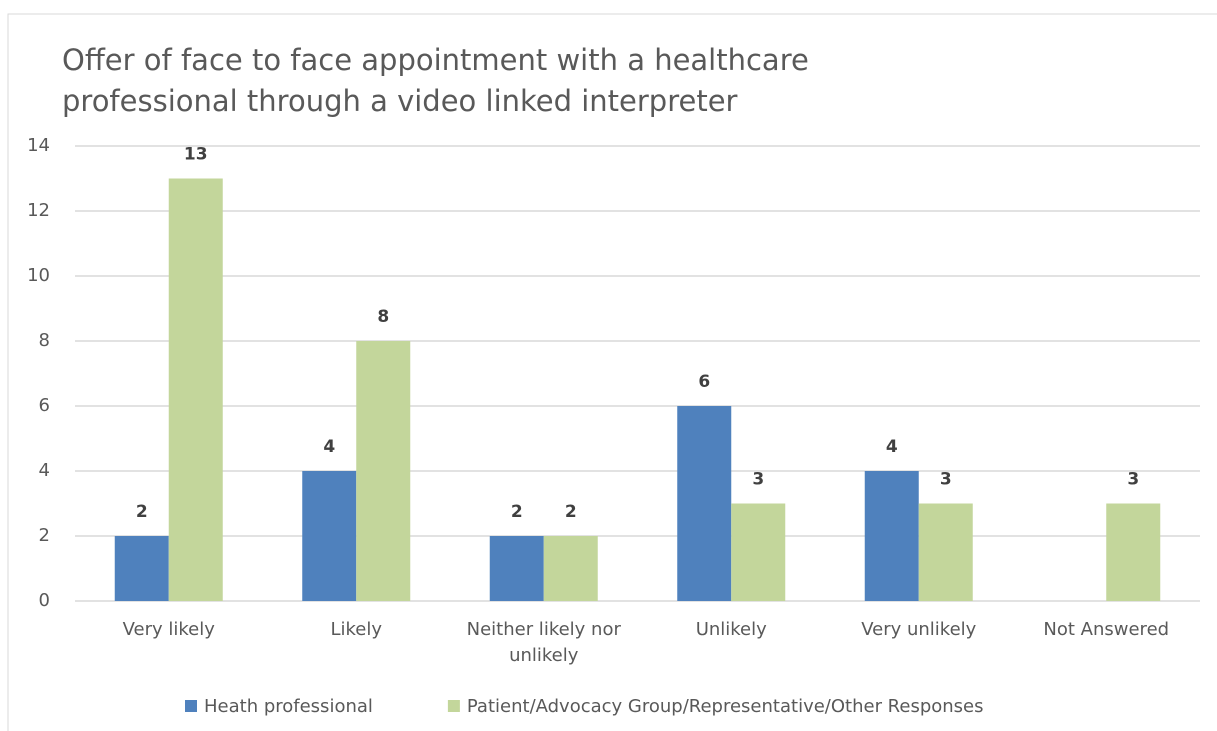  I want to click on data-label: 8, so click(383, 317).